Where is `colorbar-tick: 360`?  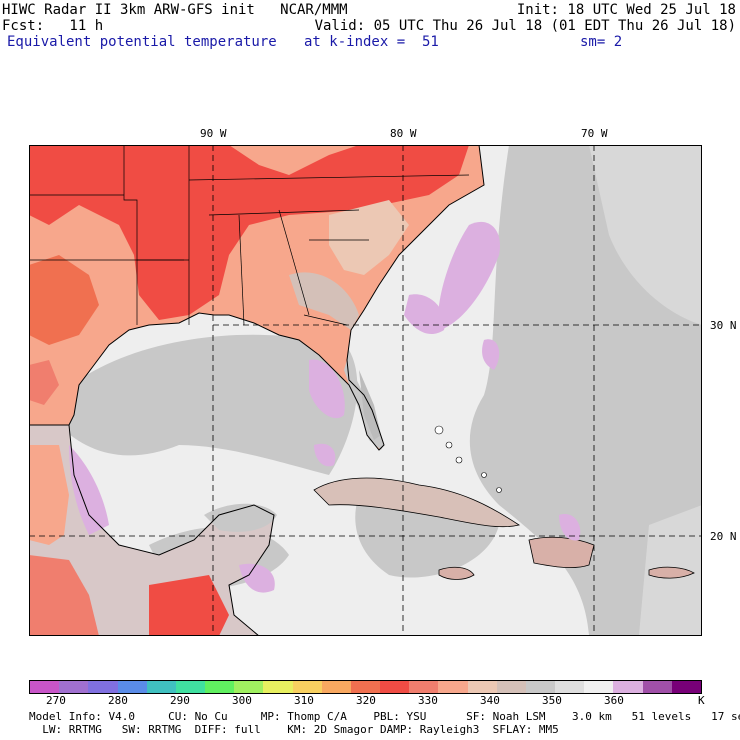 colorbar-tick: 360 is located at coordinates (614, 700).